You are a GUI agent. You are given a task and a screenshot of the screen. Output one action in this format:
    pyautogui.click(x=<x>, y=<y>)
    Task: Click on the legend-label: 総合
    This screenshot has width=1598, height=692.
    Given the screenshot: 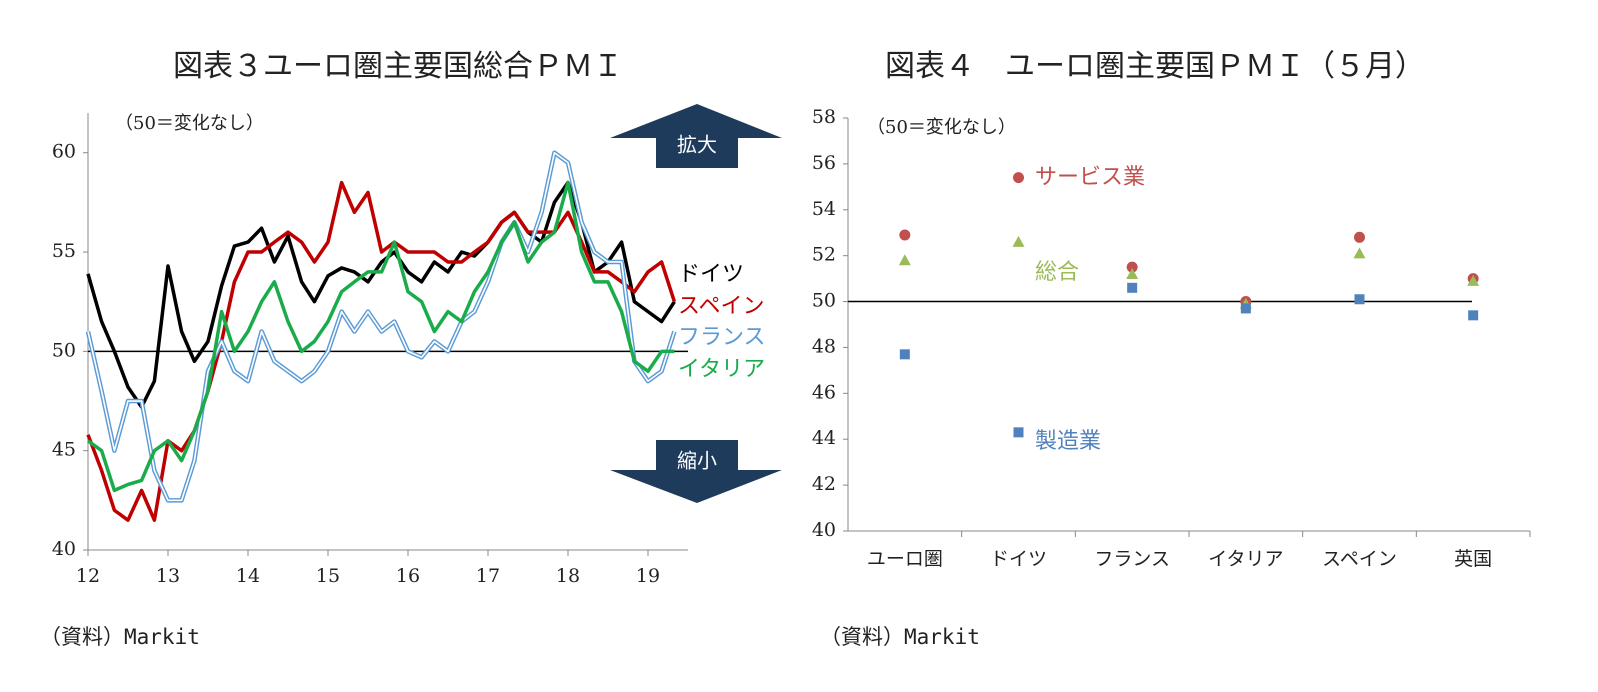 What is the action you would take?
    pyautogui.click(x=1057, y=272)
    